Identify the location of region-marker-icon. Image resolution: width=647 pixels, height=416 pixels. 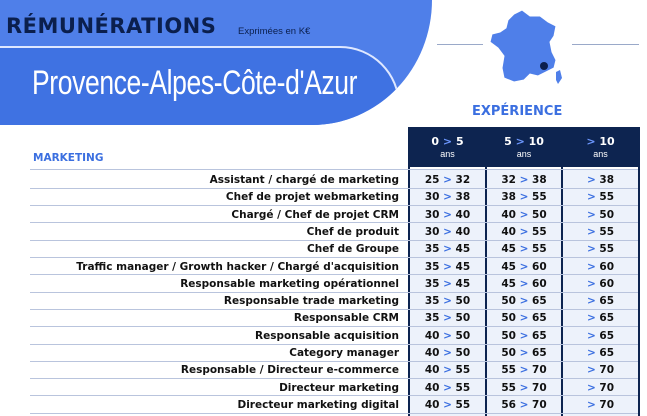
(544, 66).